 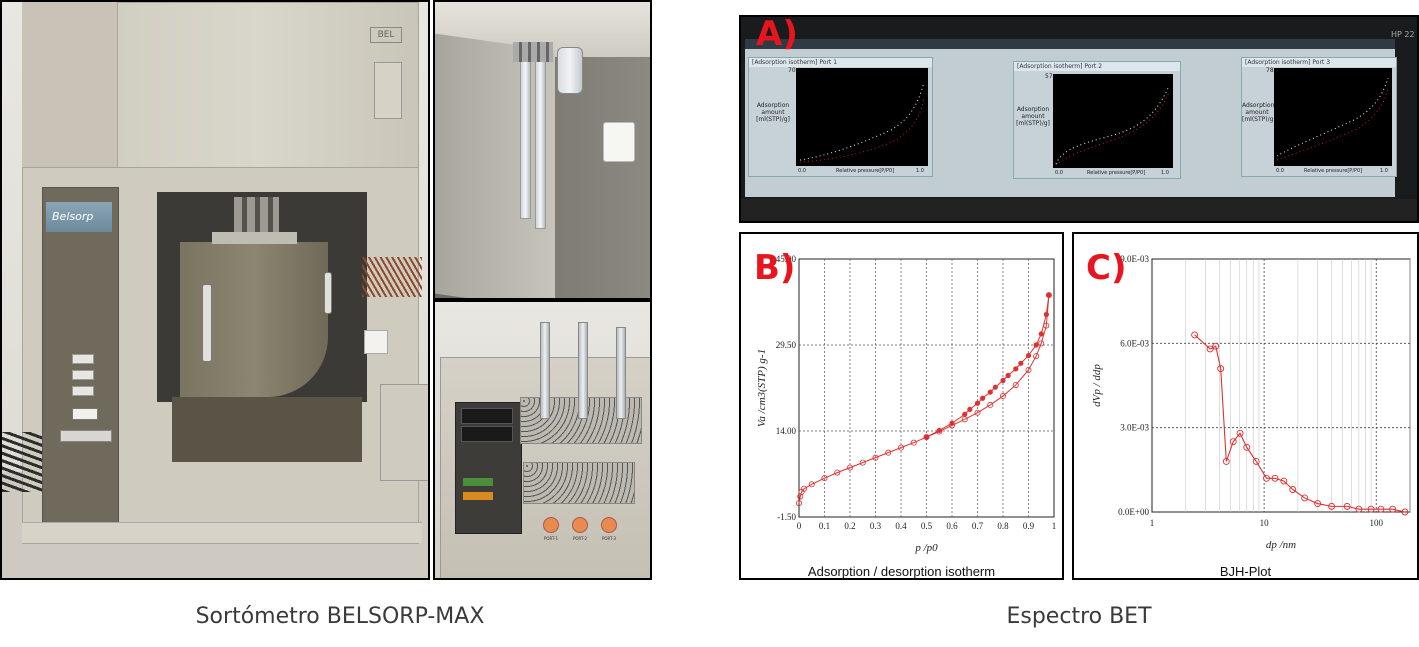 I want to click on port-3-button, so click(x=609, y=525).